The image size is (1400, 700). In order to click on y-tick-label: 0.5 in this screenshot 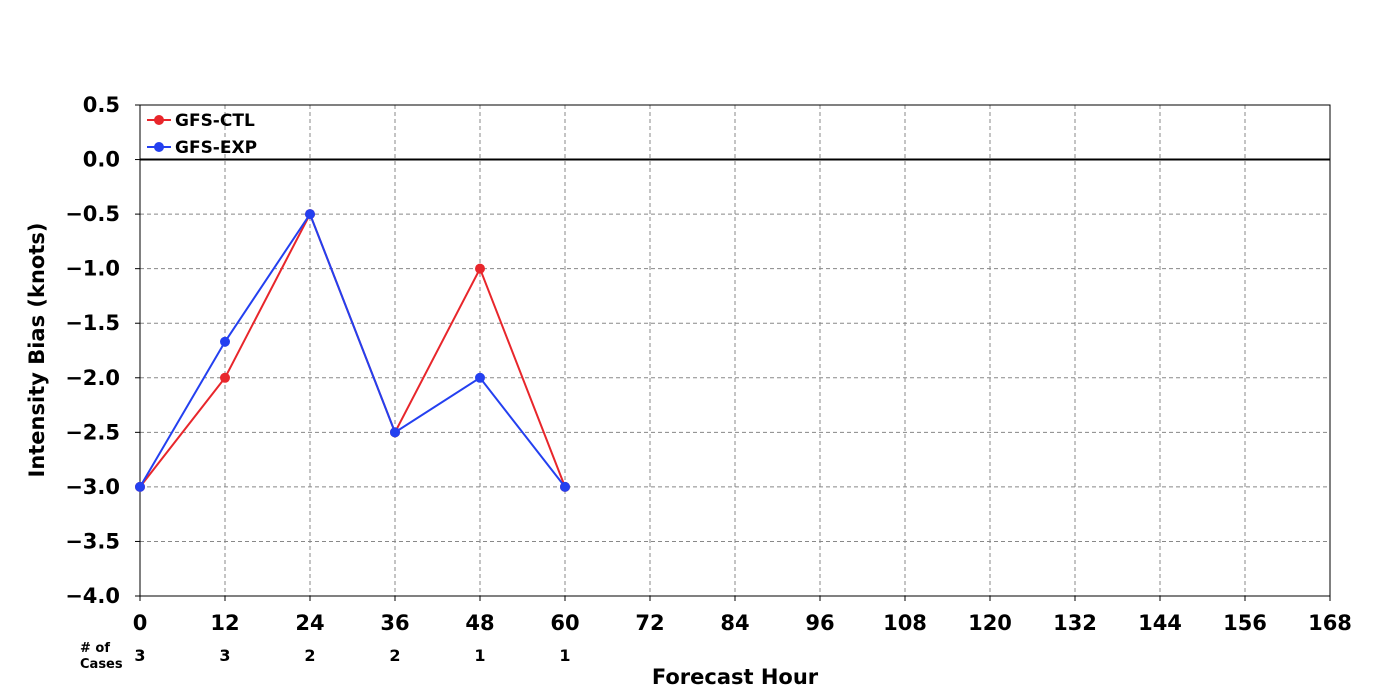, I will do `click(101, 105)`.